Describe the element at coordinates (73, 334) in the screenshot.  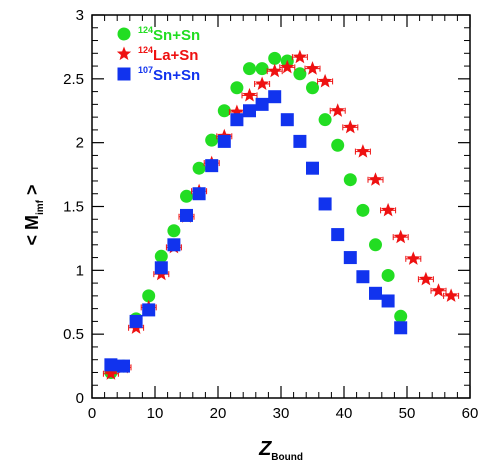
I see `y-tick-label: 0.5` at that location.